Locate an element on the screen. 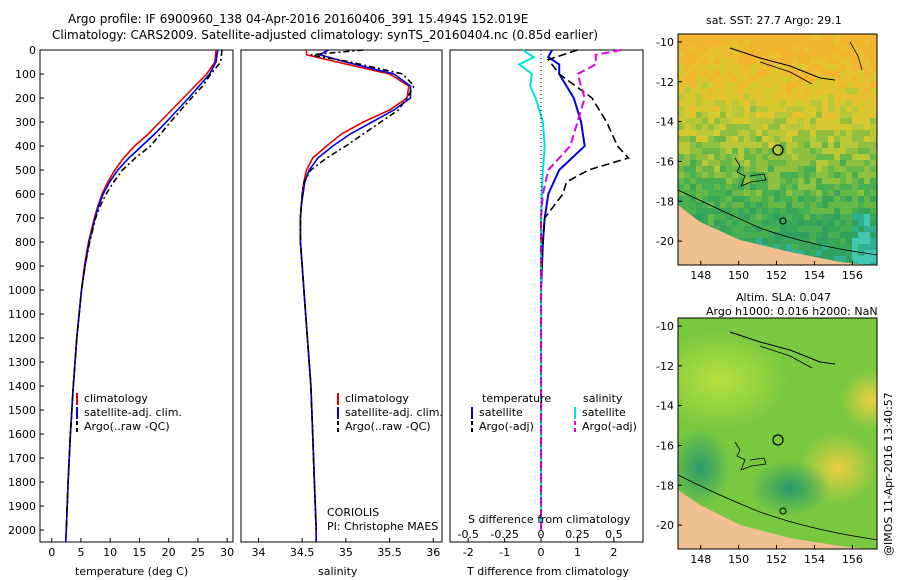 Image resolution: width=900 pixels, height=580 pixels. map-x-tick-label-sla: 154 is located at coordinates (814, 559).